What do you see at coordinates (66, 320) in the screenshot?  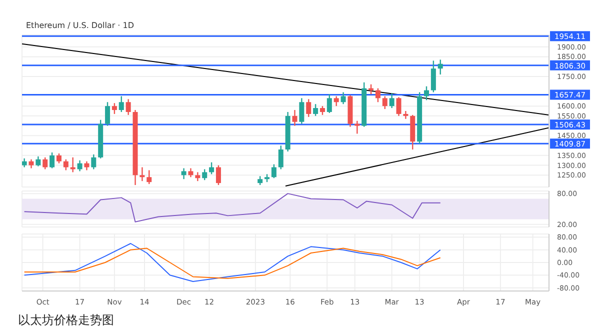 I see `text: 以太坊价格走势图` at bounding box center [66, 320].